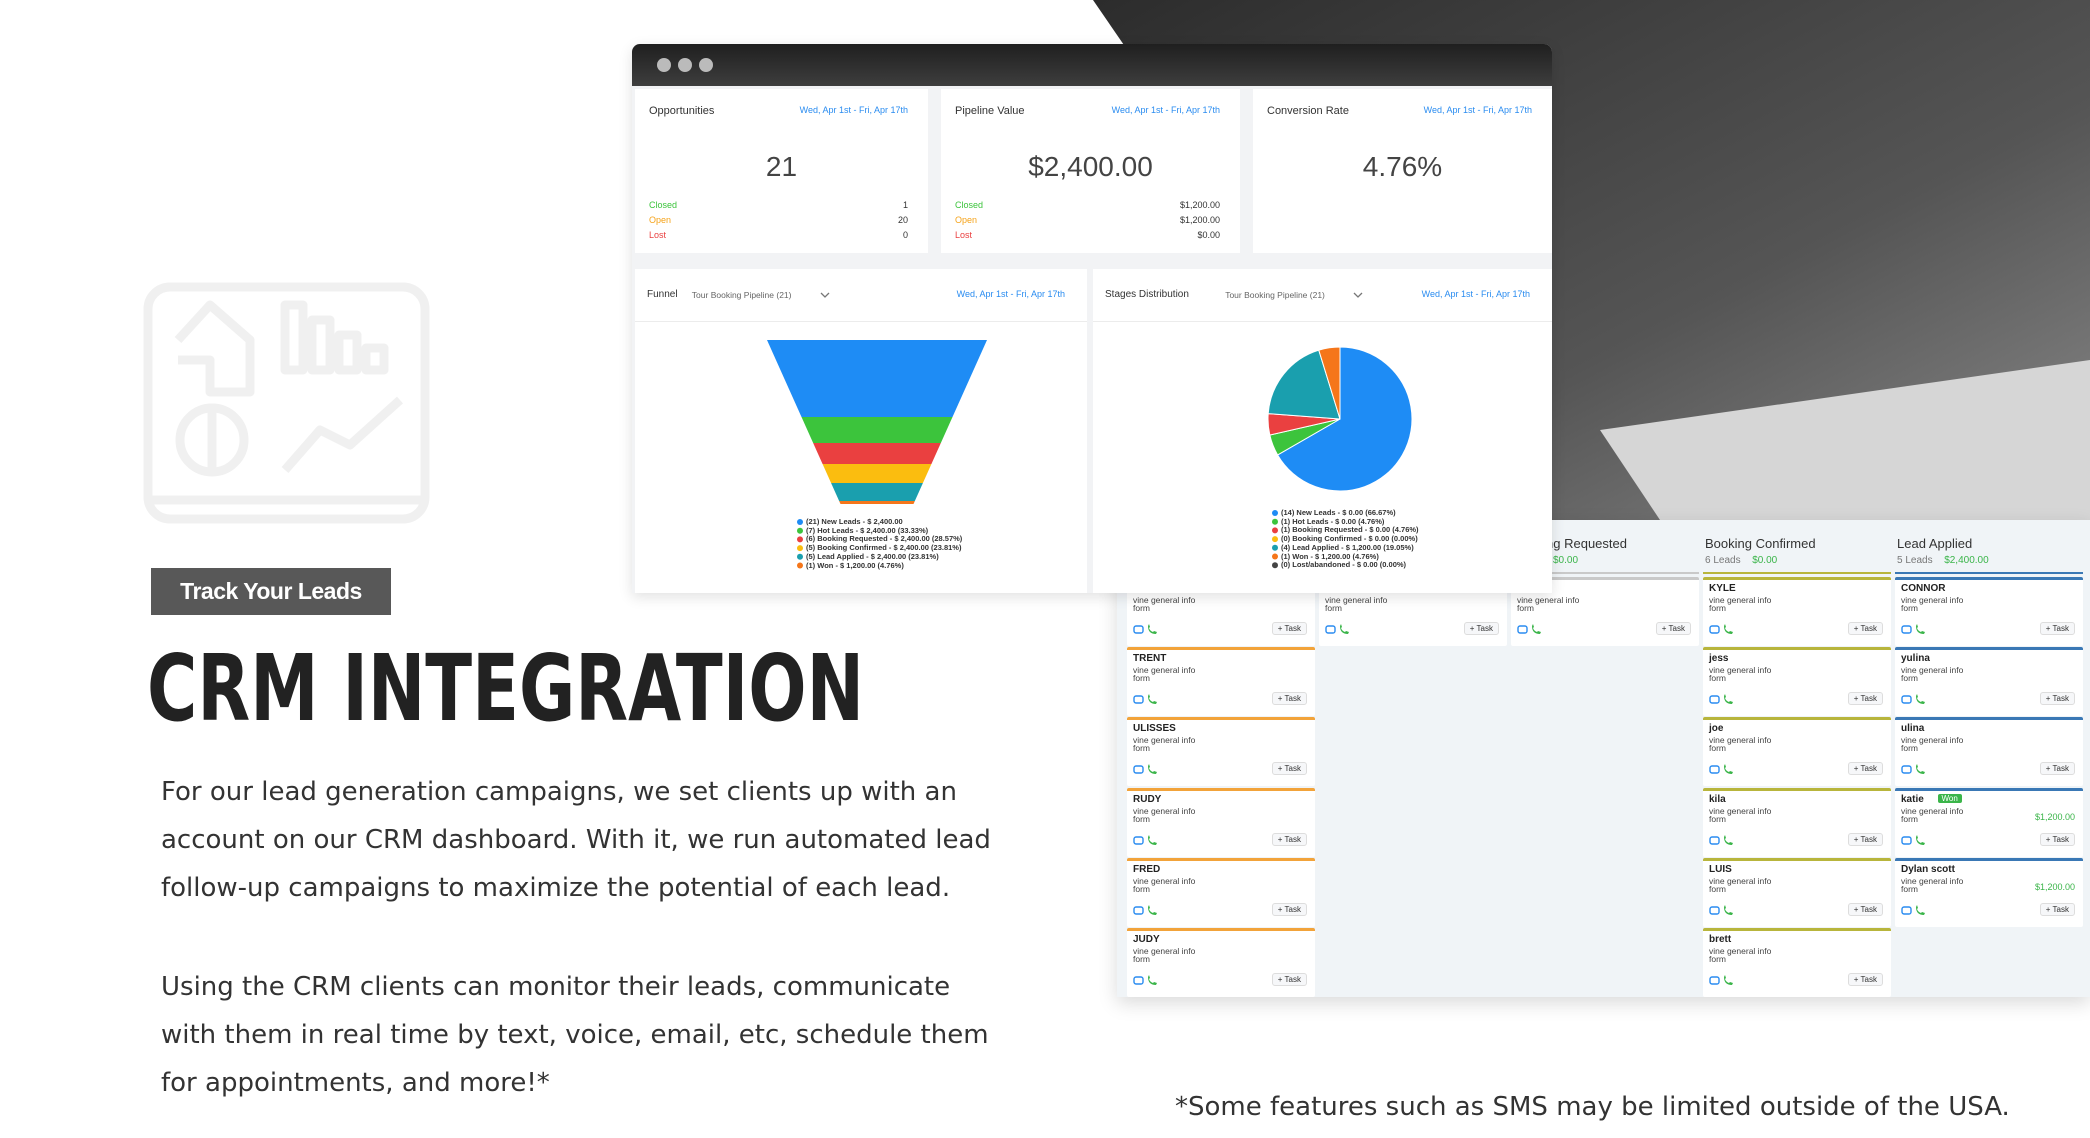 The width and height of the screenshot is (2090, 1138). I want to click on lead-card: brett vine general info form + Task, so click(1797, 962).